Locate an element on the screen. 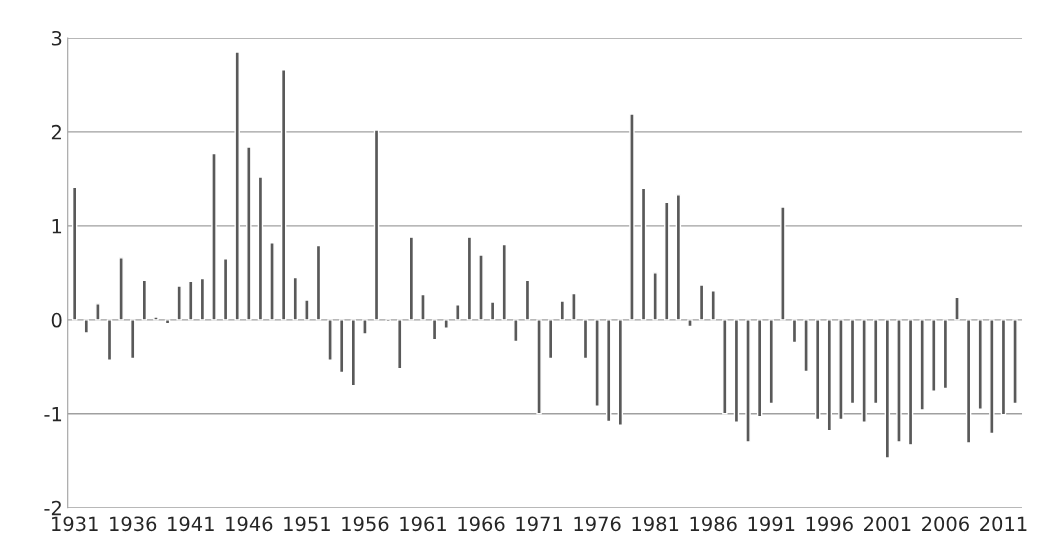 The height and width of the screenshot is (558, 1058). y-tick-label: 1 is located at coordinates (57, 226).